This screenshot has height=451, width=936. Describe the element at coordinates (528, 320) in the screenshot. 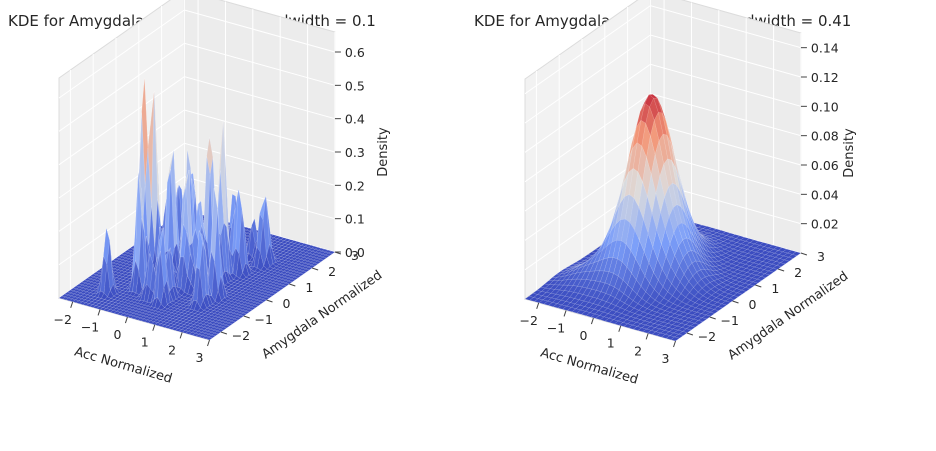

I see `x-tick-label: −2` at that location.